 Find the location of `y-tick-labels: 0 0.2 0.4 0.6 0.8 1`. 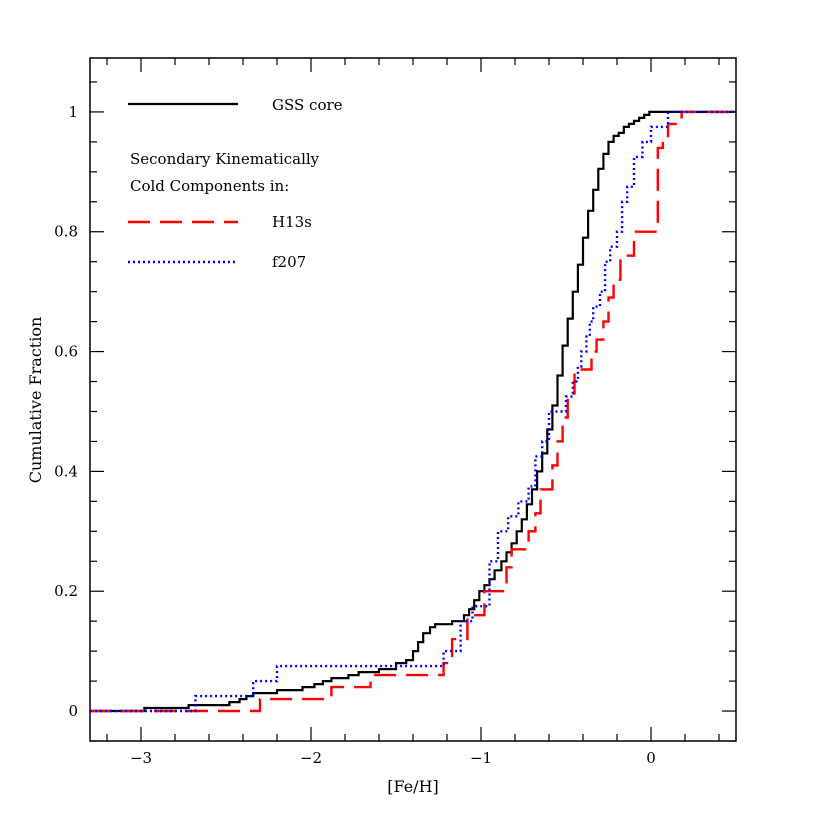

y-tick-labels: 0 0.2 0.4 0.6 0.8 1 is located at coordinates (66, 411).